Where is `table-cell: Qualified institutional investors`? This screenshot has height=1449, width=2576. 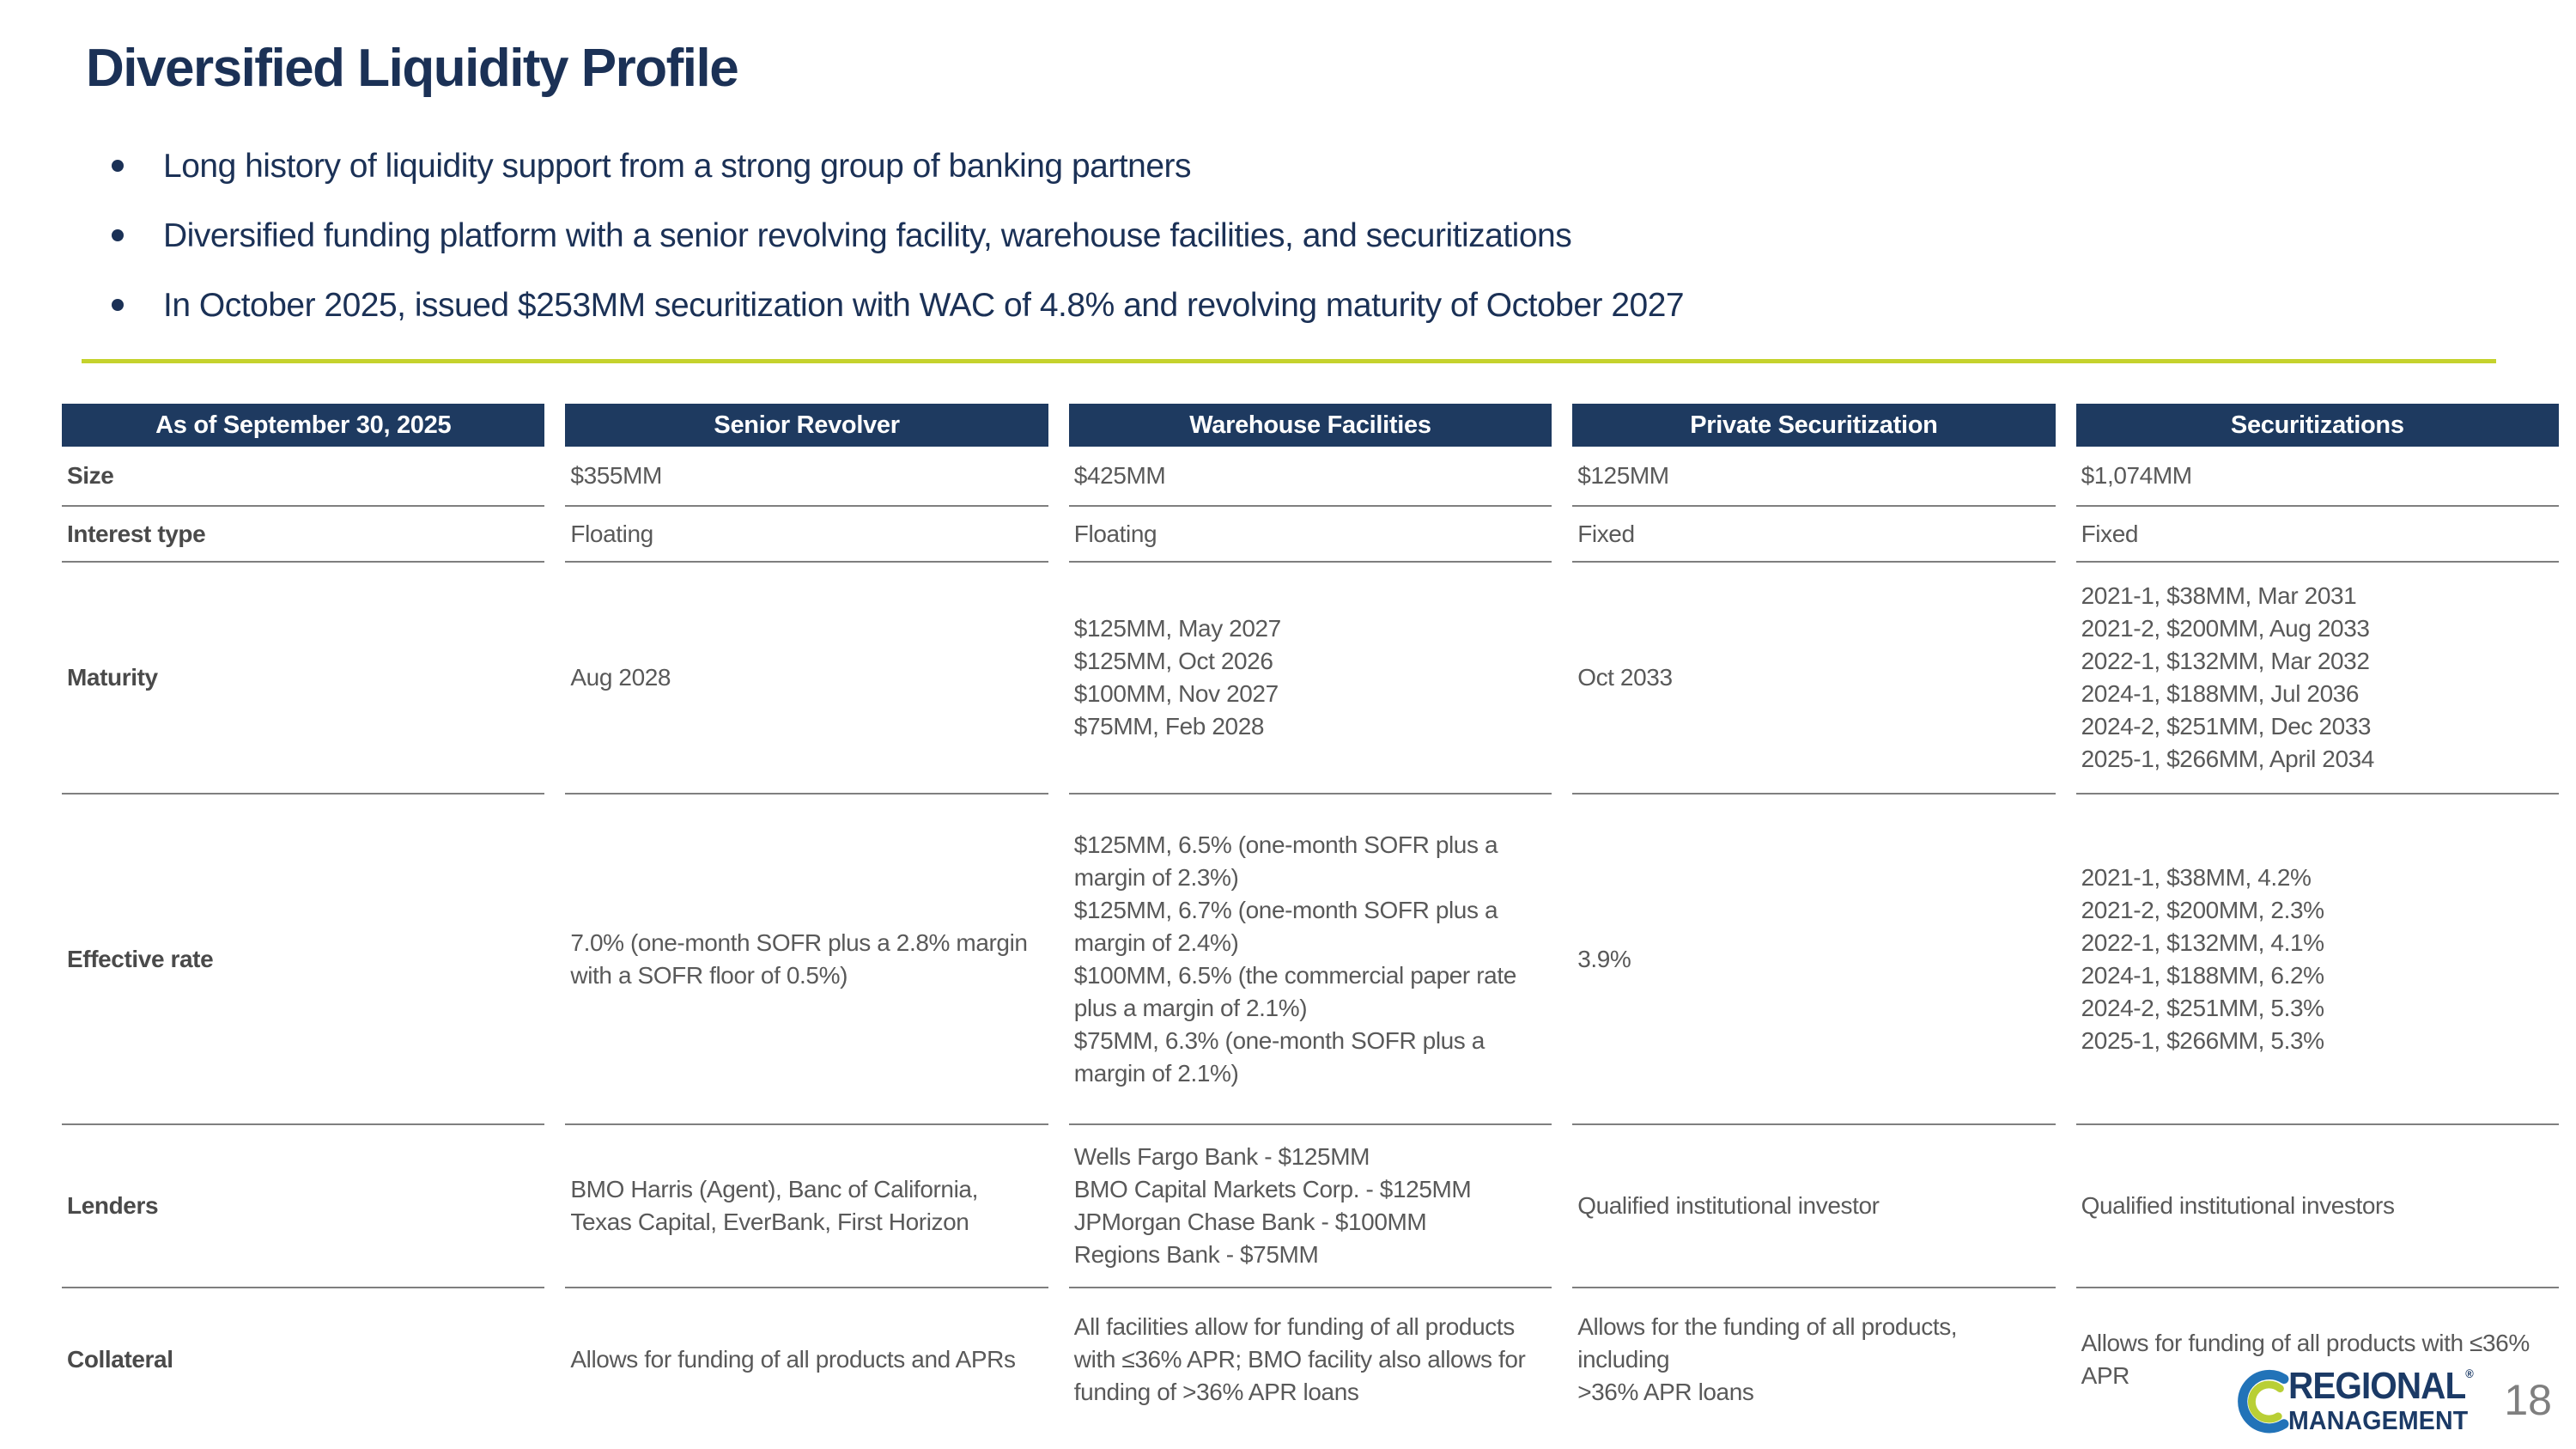
table-cell: Qualified institutional investors is located at coordinates (2317, 1206).